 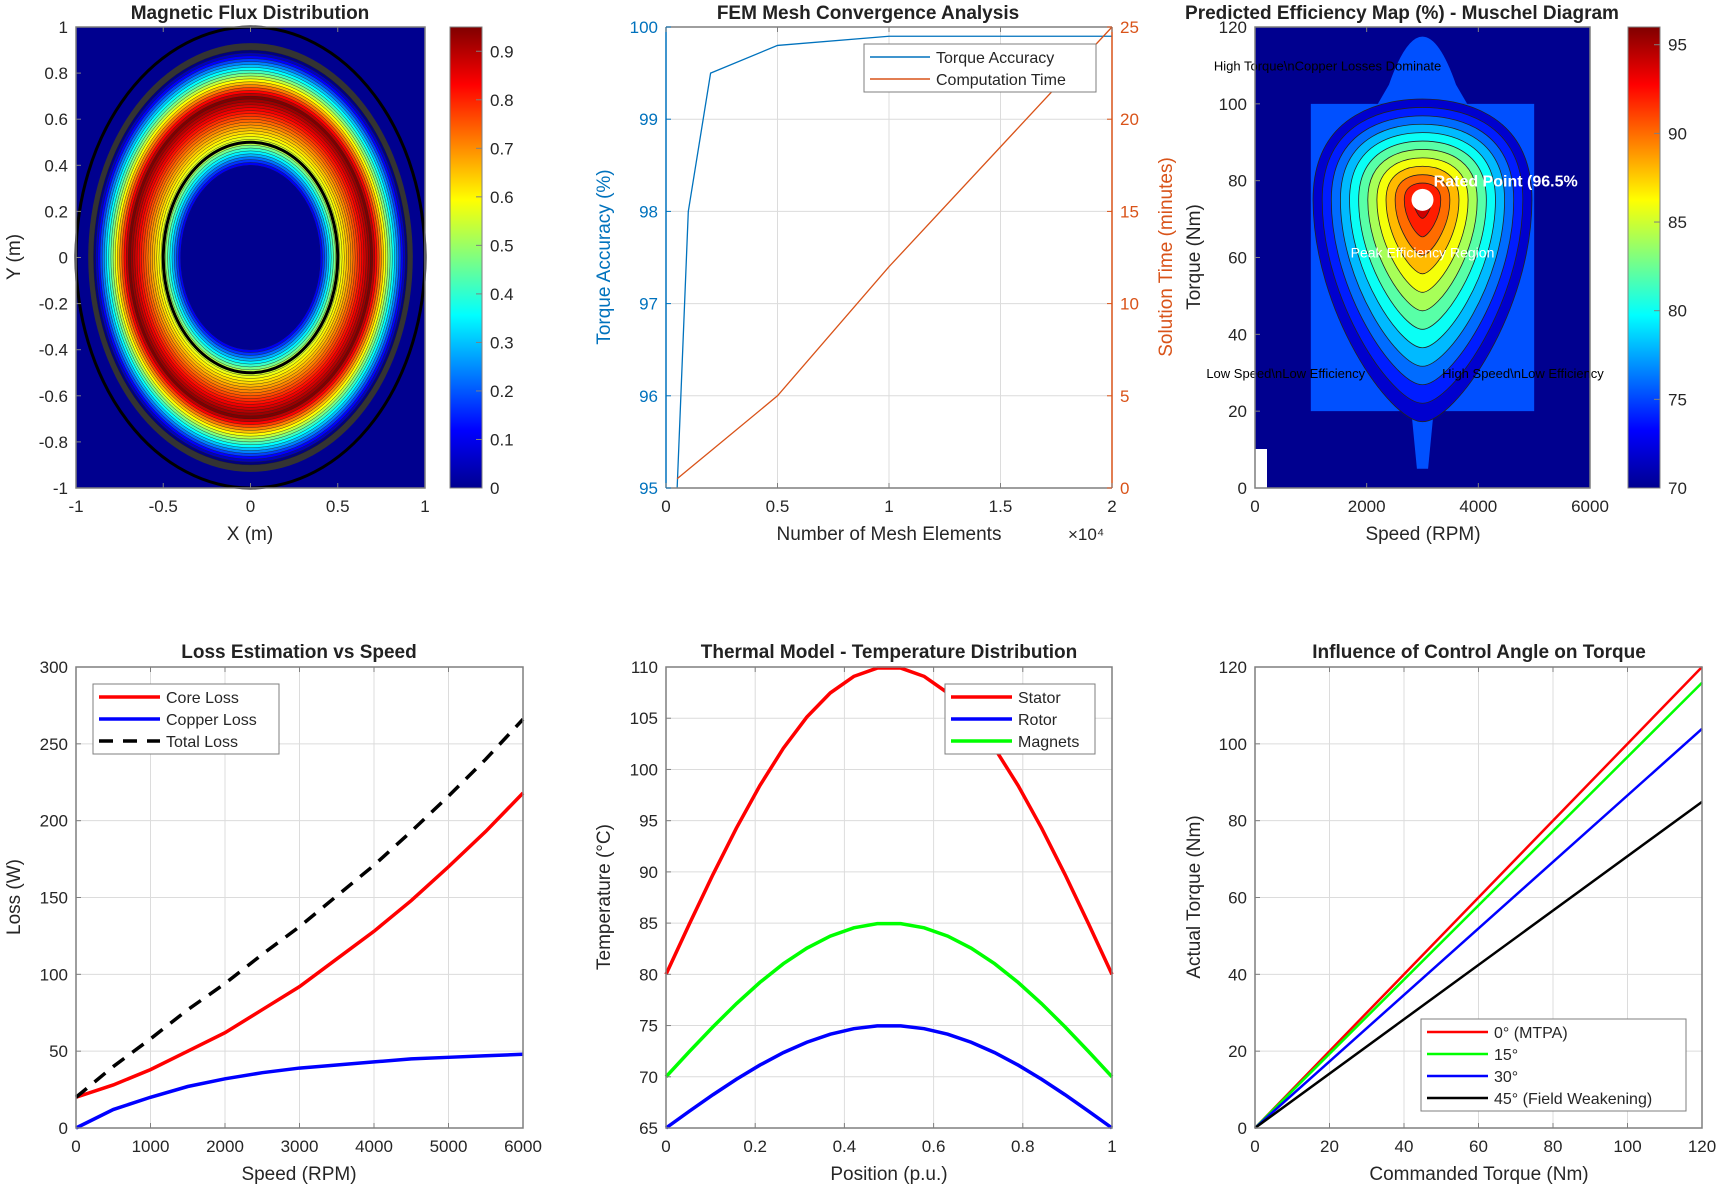 I want to click on tick-label-y: 0.4, so click(x=56, y=165).